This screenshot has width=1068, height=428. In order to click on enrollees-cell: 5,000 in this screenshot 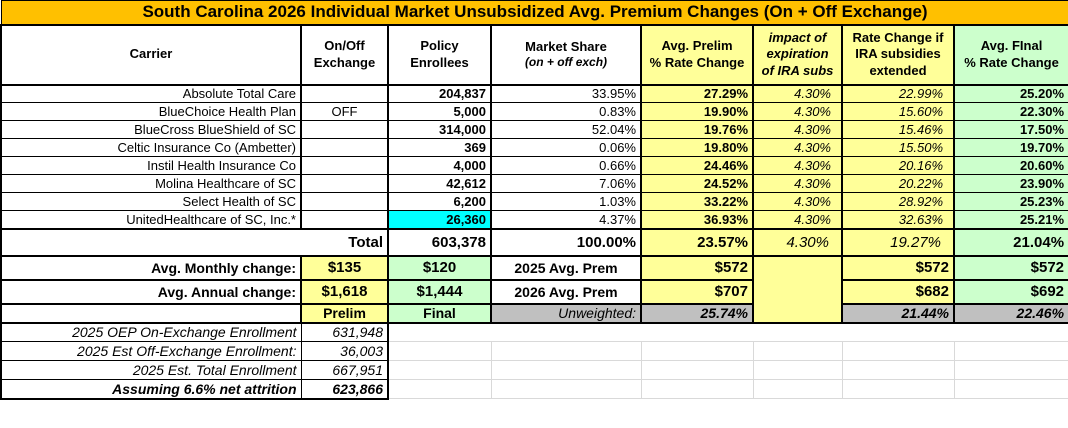, I will do `click(439, 111)`.